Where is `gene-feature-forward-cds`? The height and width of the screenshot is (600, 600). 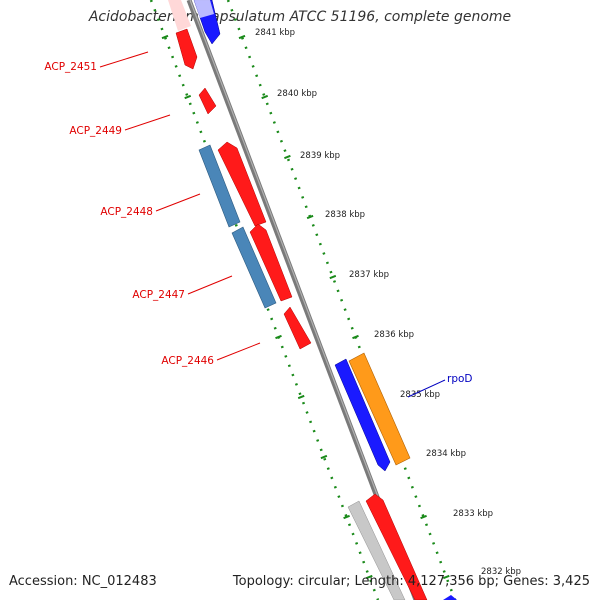
gene-feature-forward-cds is located at coordinates (396, 546).